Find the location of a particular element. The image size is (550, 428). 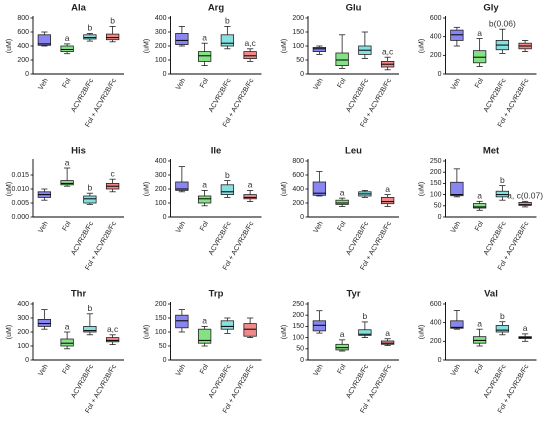

panel-title: Ile is located at coordinates (216, 151).